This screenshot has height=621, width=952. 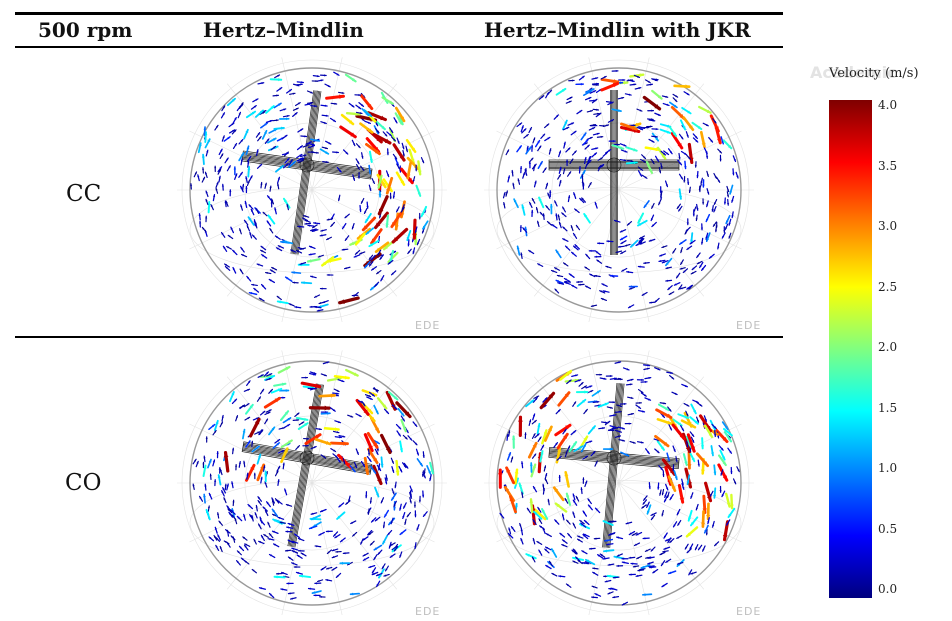 What do you see at coordinates (888, 226) in the screenshot?
I see `colorbar-tick-label: 3.0` at bounding box center [888, 226].